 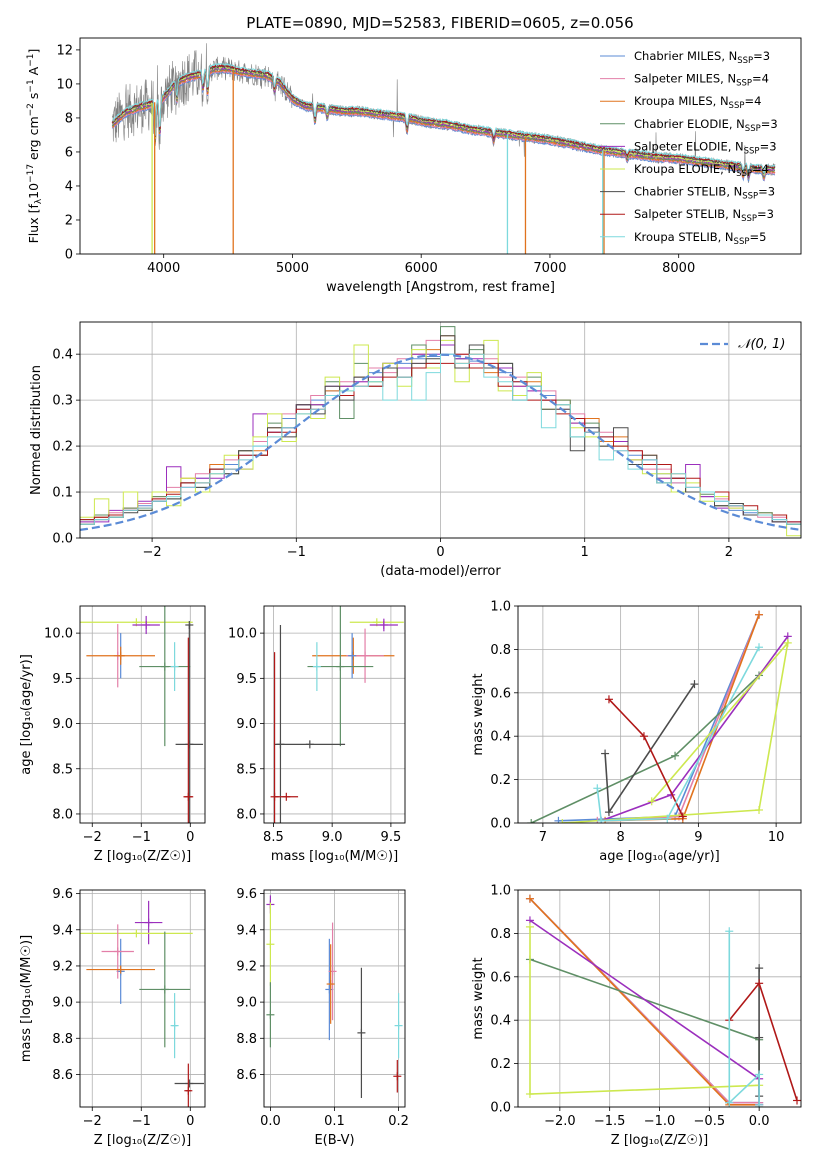 I want to click on y-tick-label: 10.0, so click(x=242, y=634).